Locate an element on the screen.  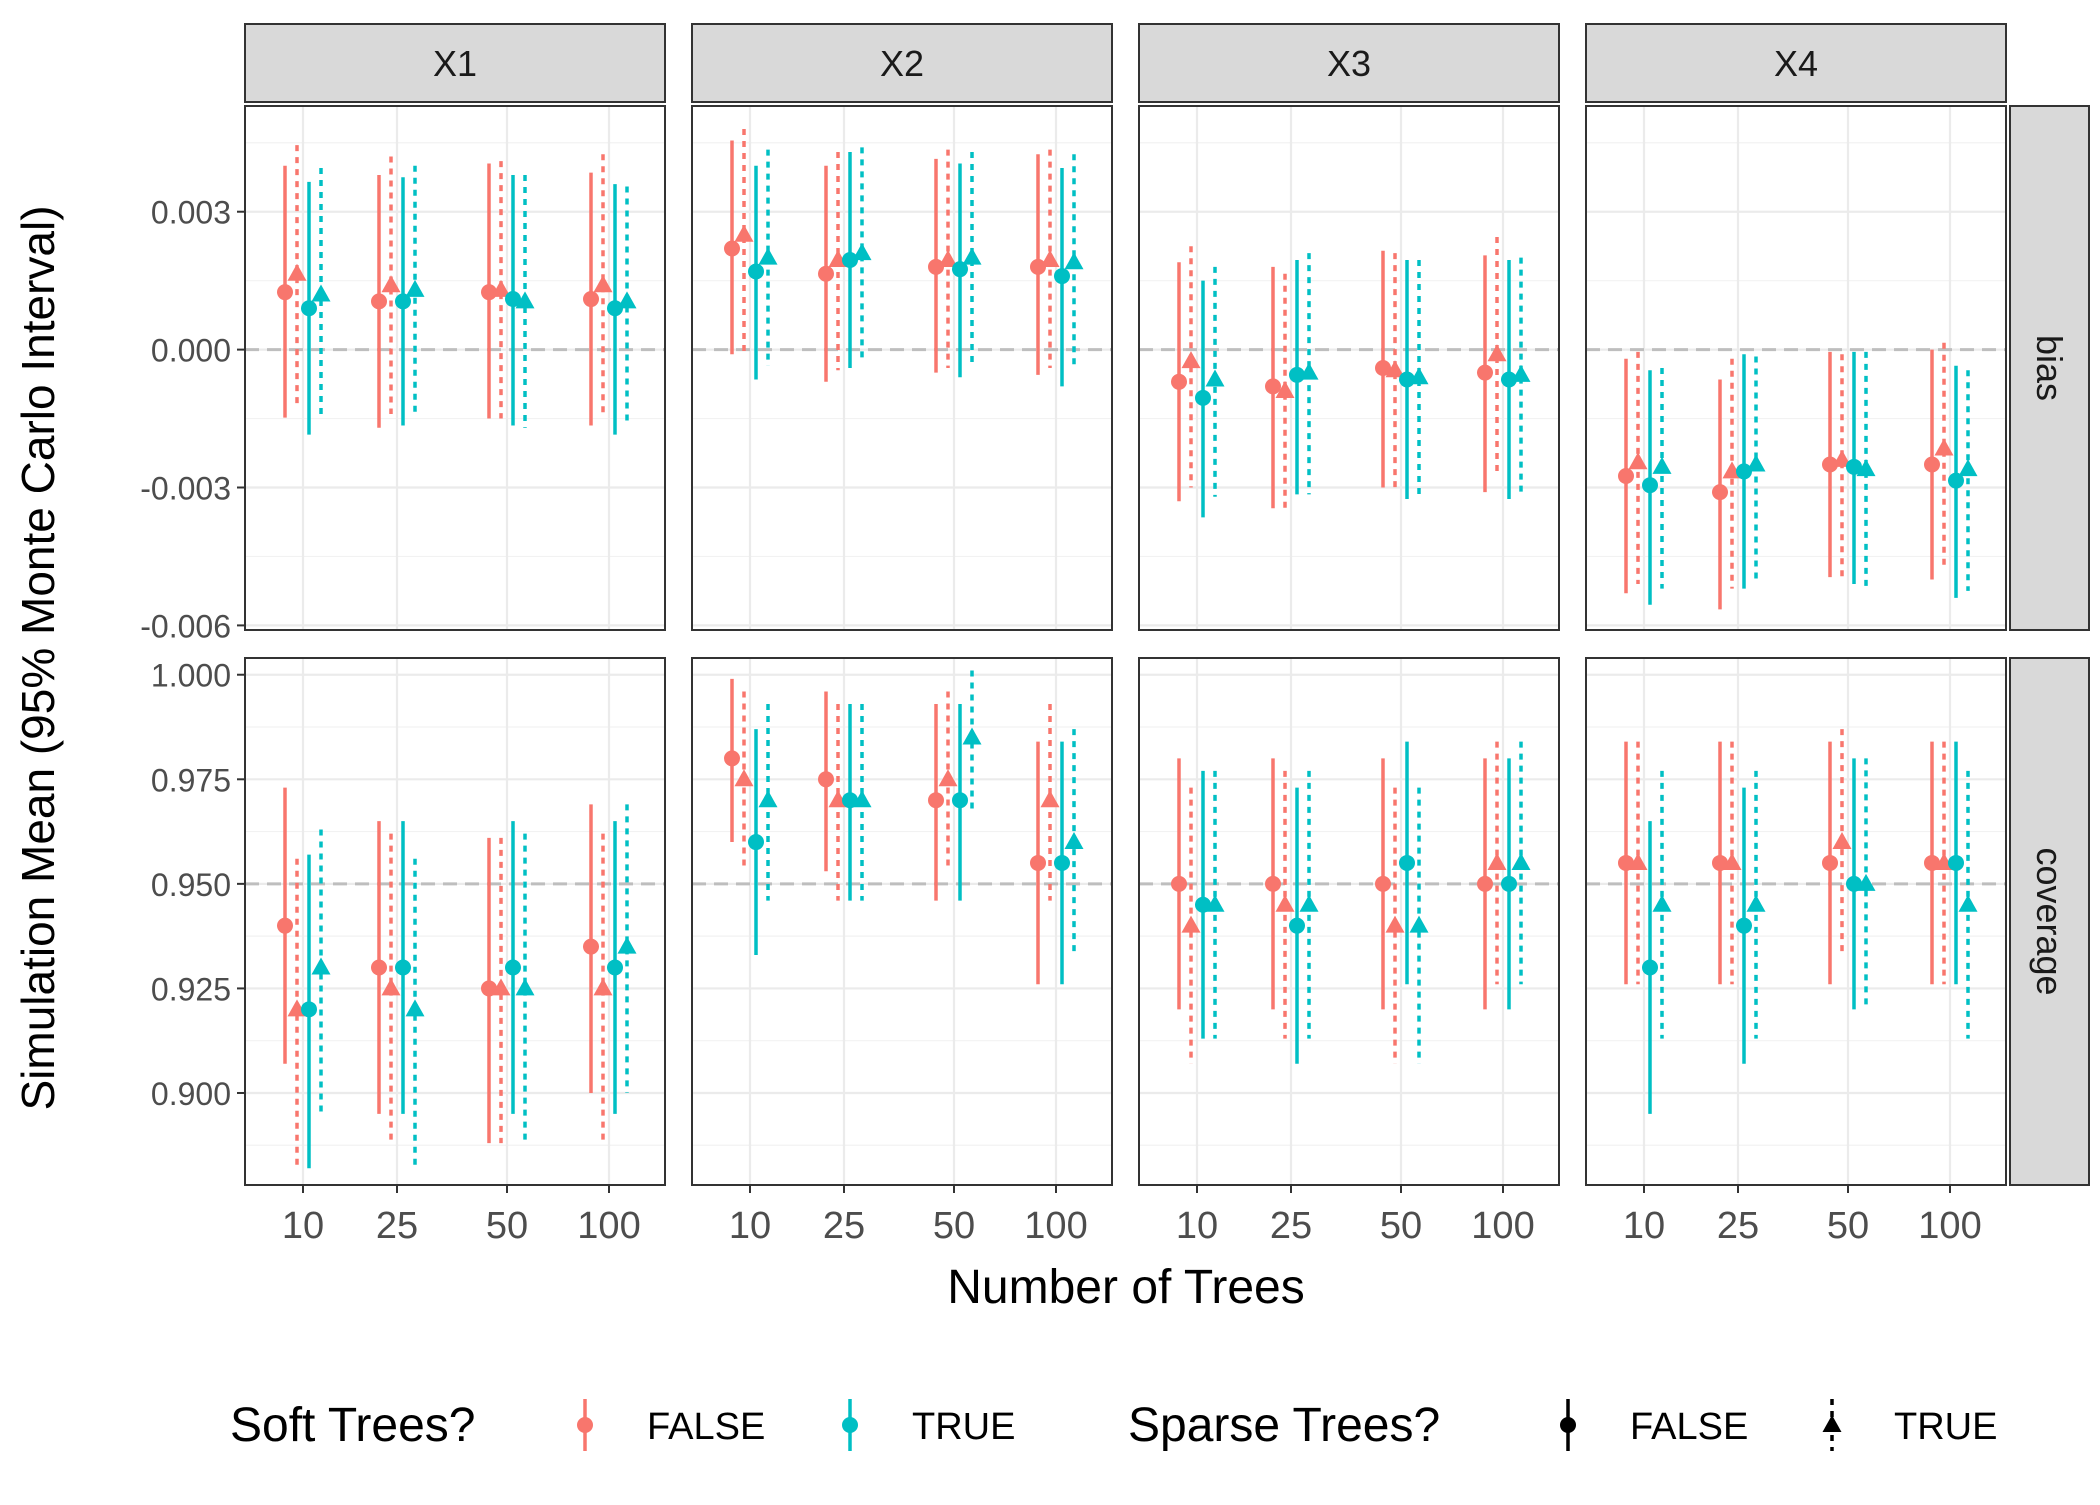
x-tick-label: 100 is located at coordinates (1055, 1226).